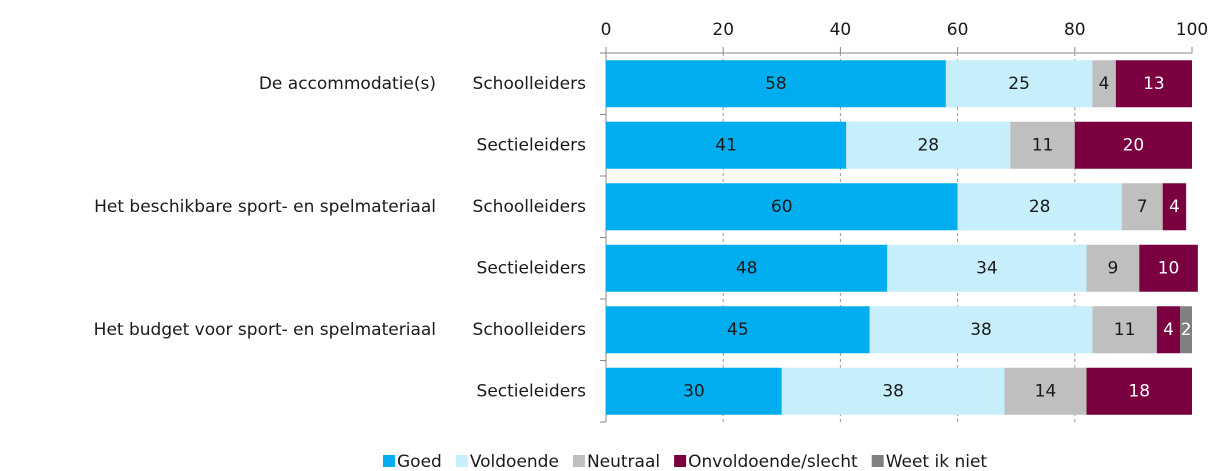 The width and height of the screenshot is (1221, 471). I want to click on data-label: 34, so click(987, 268).